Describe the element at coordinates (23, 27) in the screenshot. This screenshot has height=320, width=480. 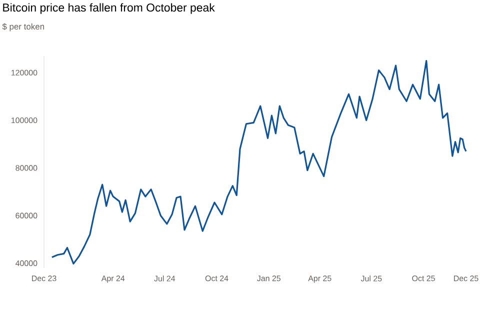
I see `chart-subtitle: $ per token` at that location.